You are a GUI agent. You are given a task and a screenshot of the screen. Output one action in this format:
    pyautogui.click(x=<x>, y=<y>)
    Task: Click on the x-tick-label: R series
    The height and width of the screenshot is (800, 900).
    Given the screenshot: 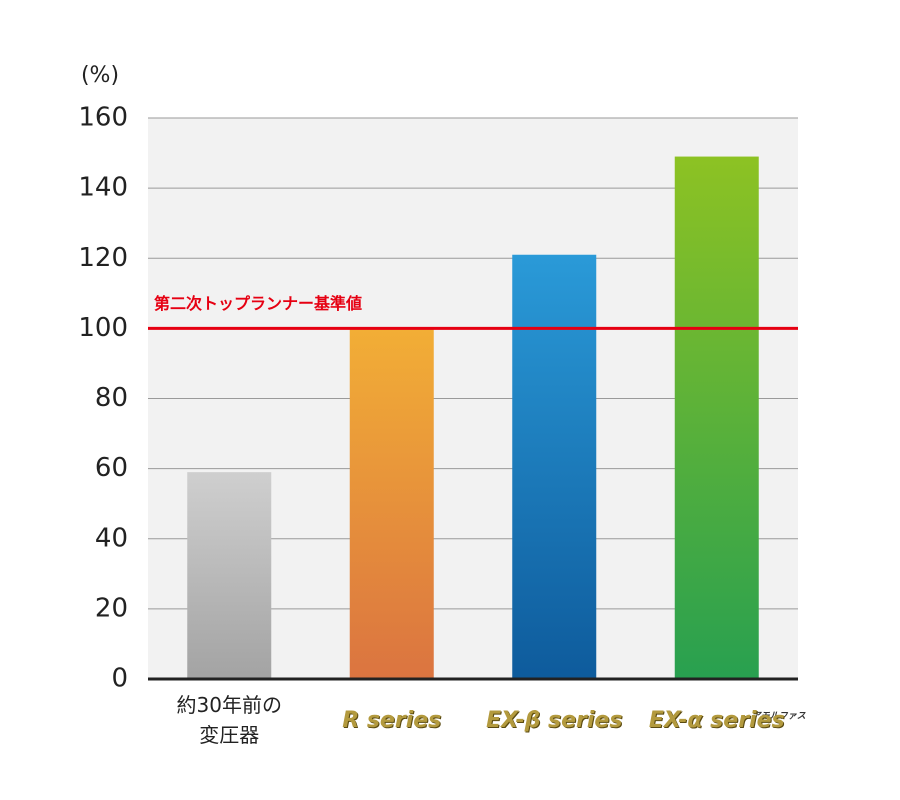 What is the action you would take?
    pyautogui.click(x=392, y=720)
    